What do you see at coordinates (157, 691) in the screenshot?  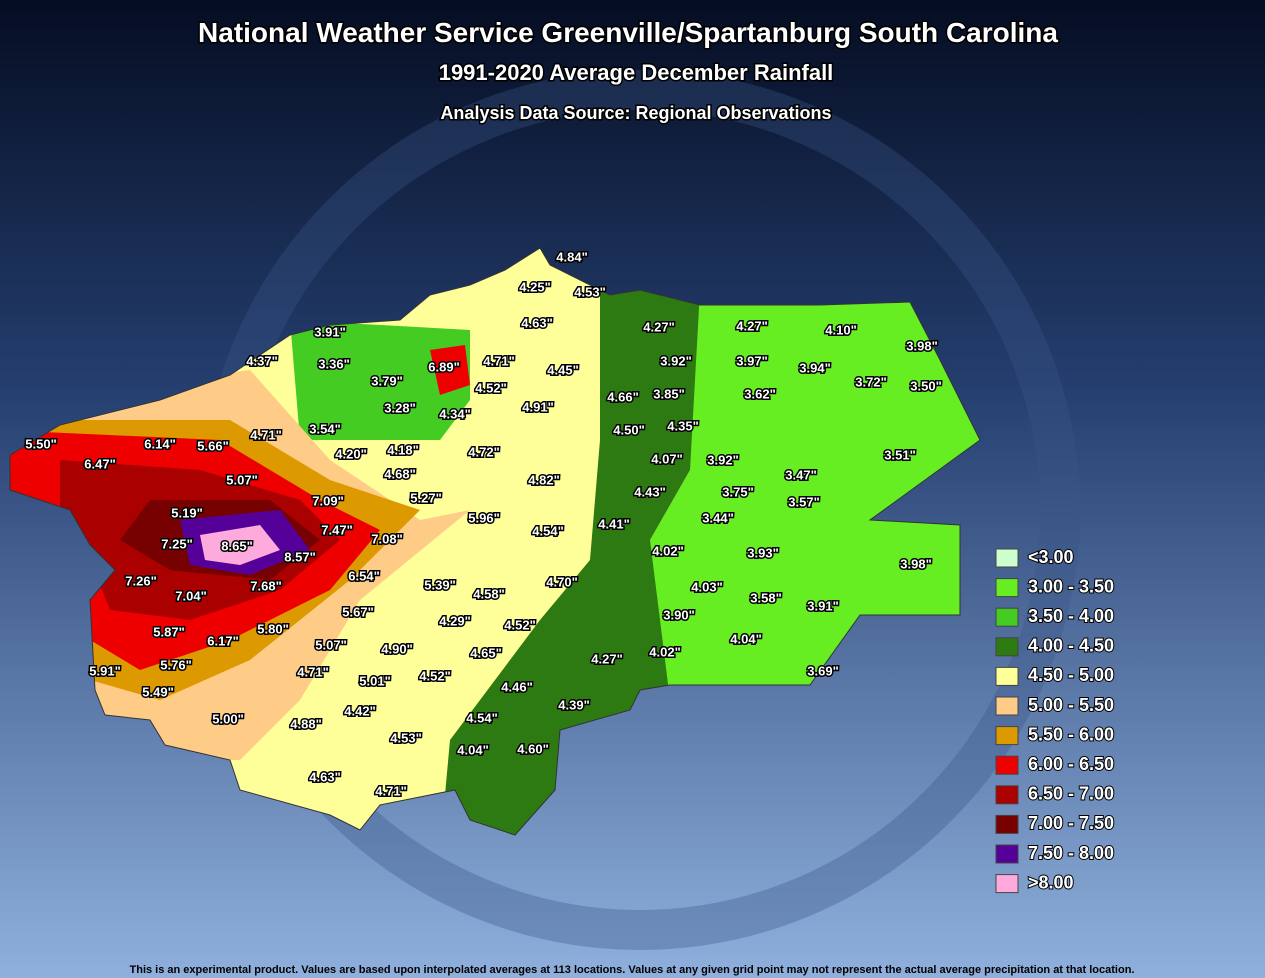 I see `station-label: 5.49"` at bounding box center [157, 691].